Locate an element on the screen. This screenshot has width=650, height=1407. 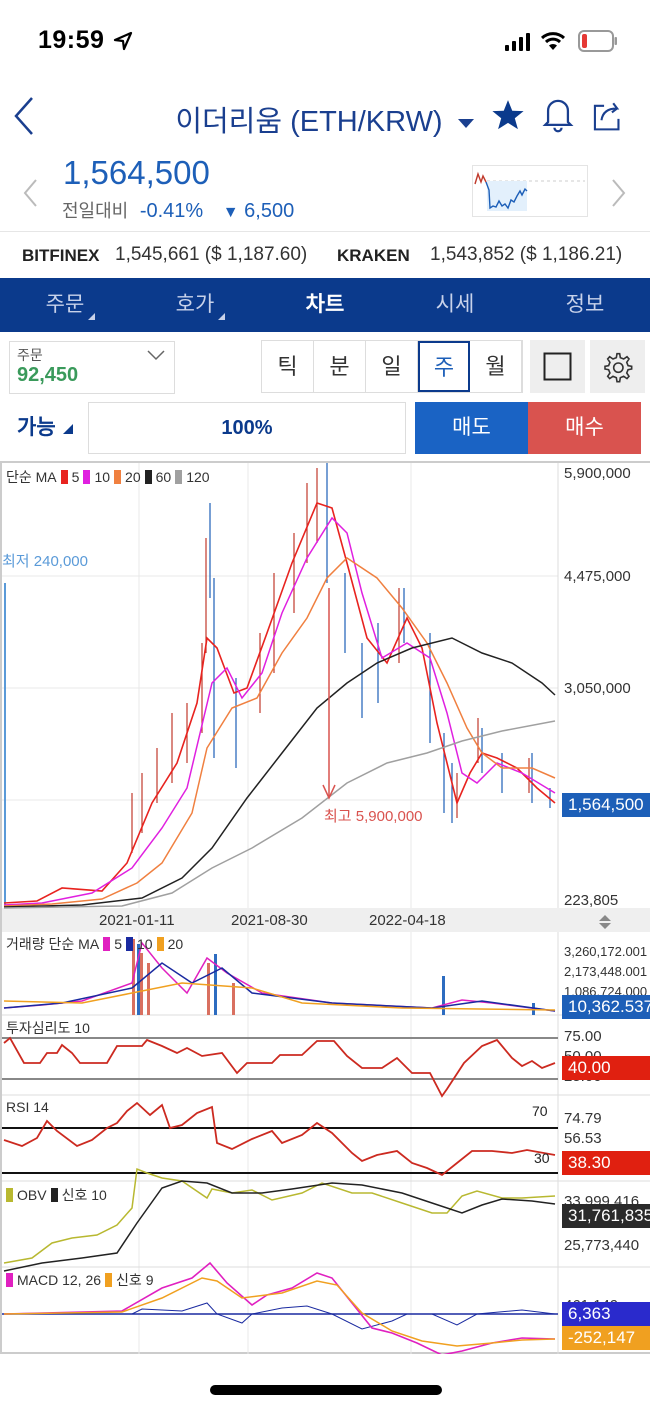
y-tick: 4,475,000 is located at coordinates (597, 576).